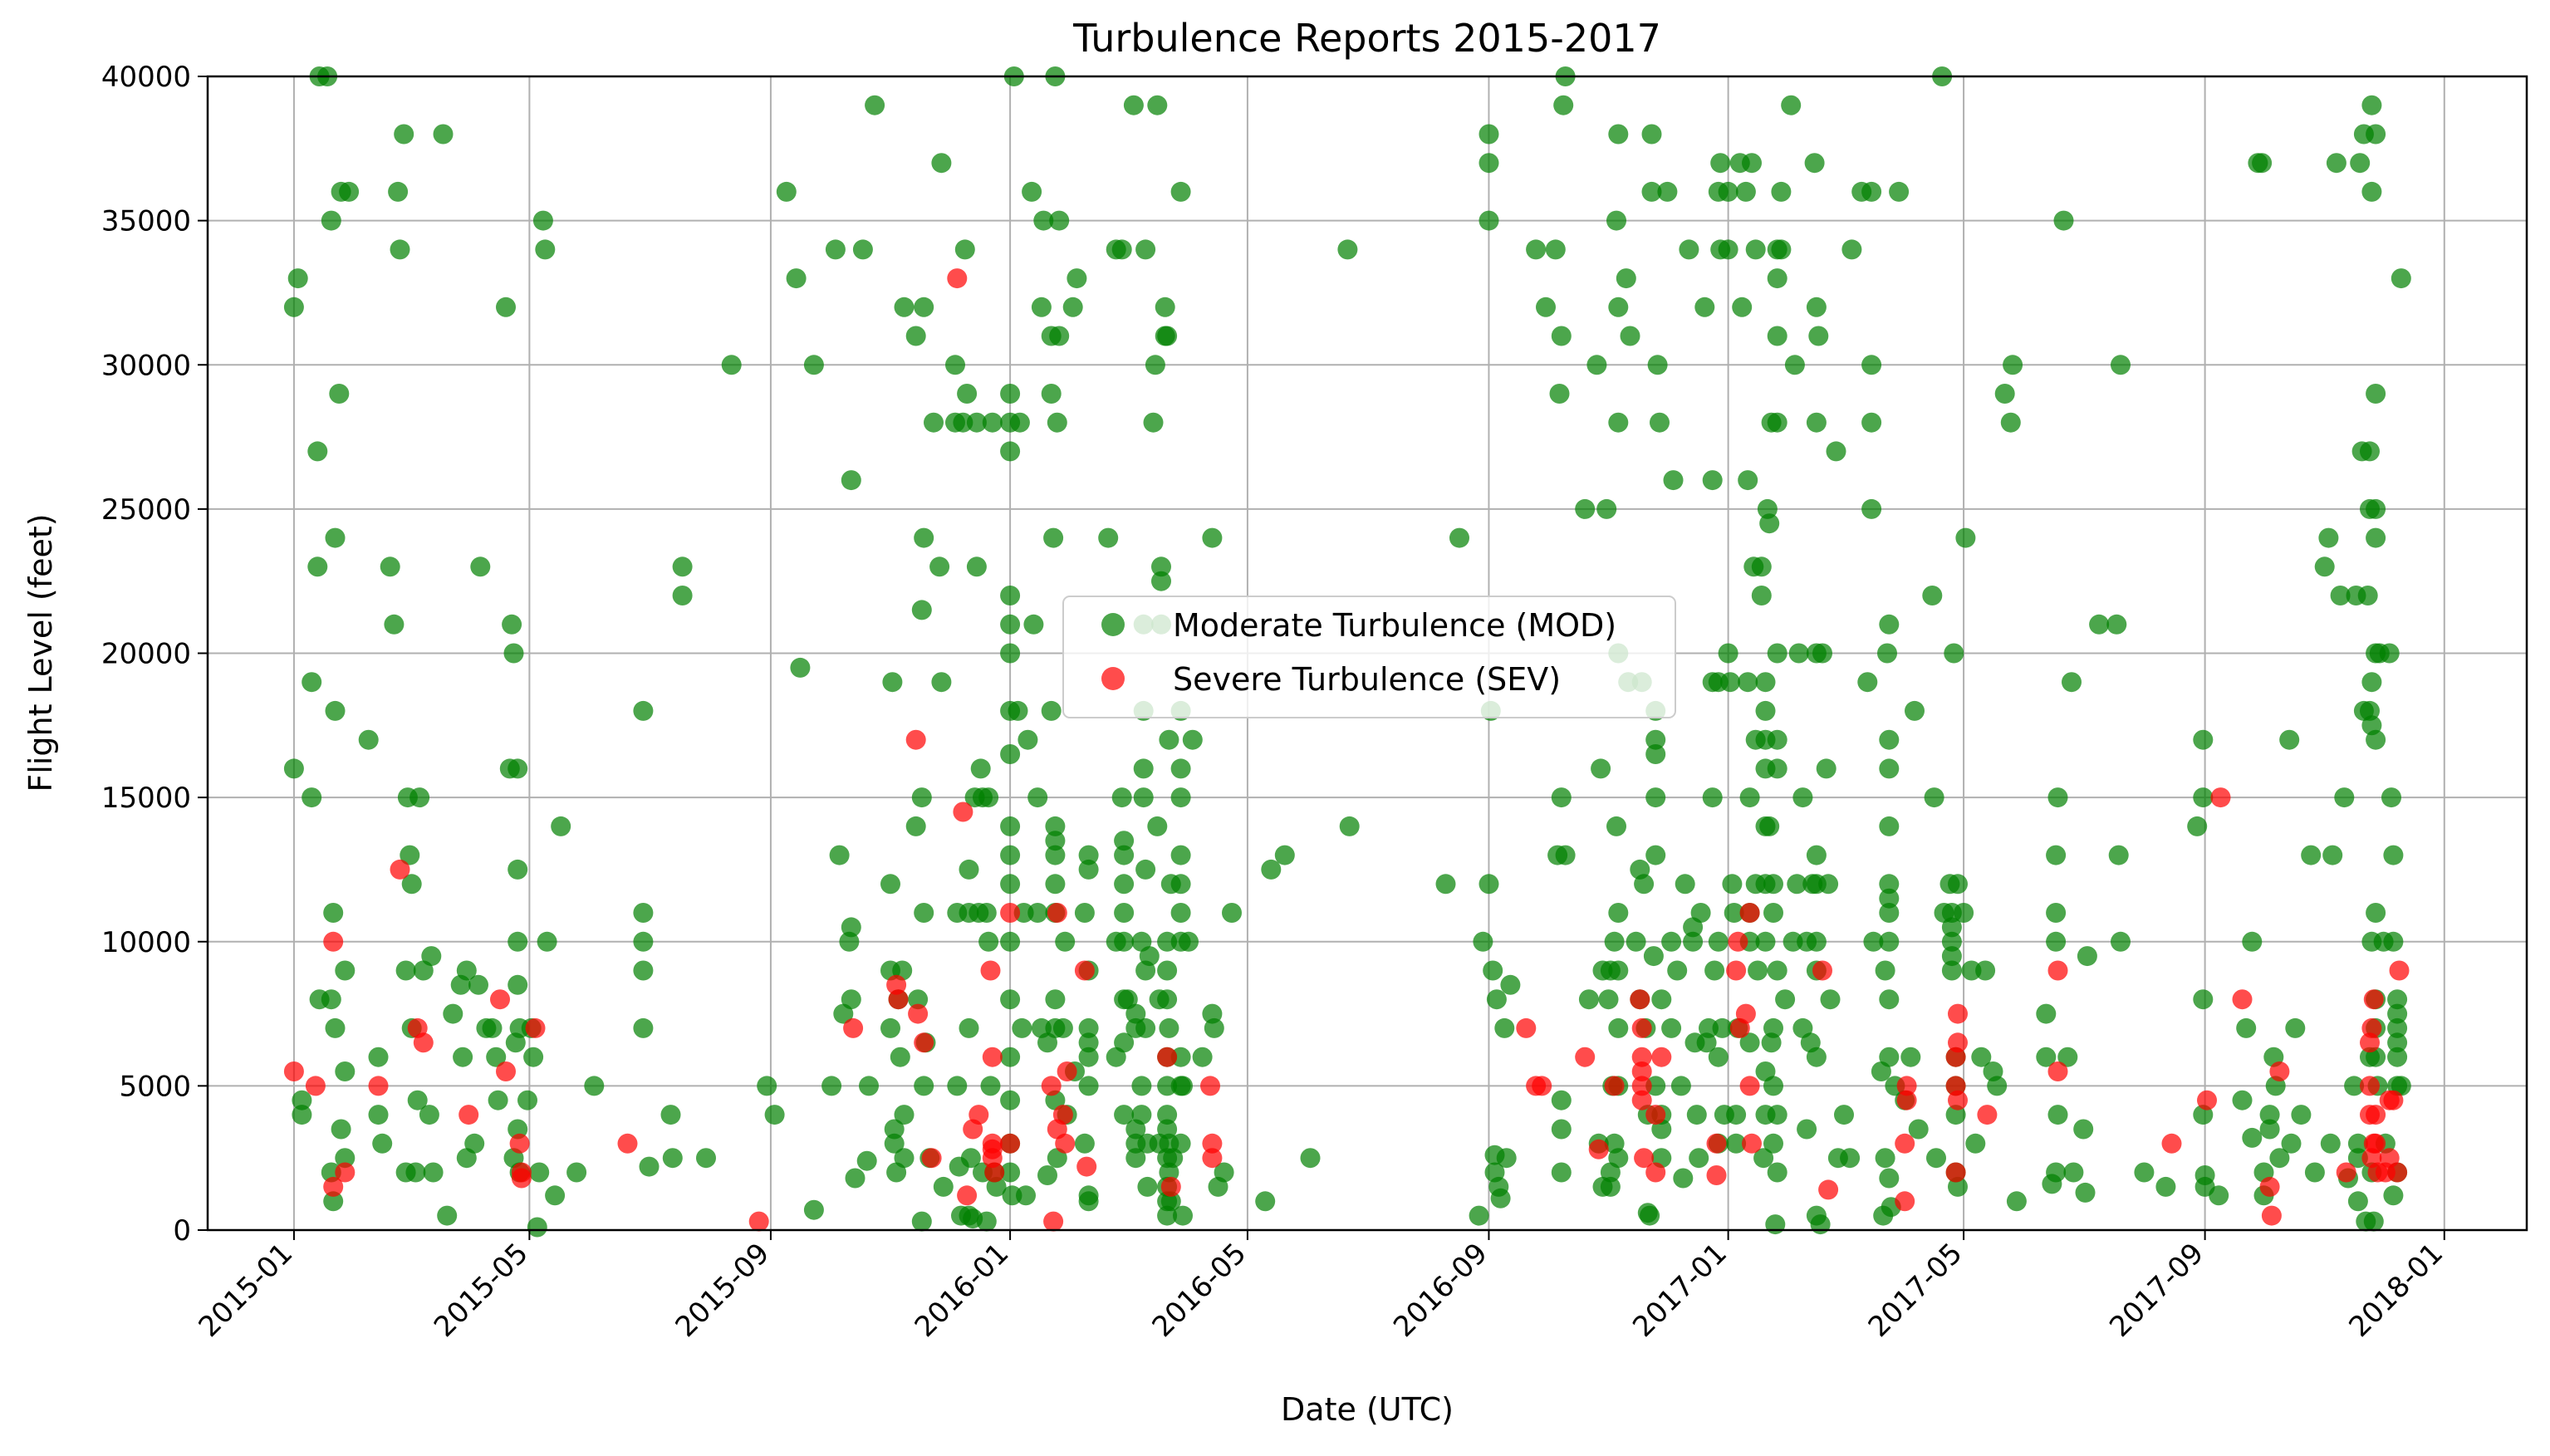 The width and height of the screenshot is (2550, 1456). What do you see at coordinates (182, 1231) in the screenshot?
I see `y-tick-label: 0` at bounding box center [182, 1231].